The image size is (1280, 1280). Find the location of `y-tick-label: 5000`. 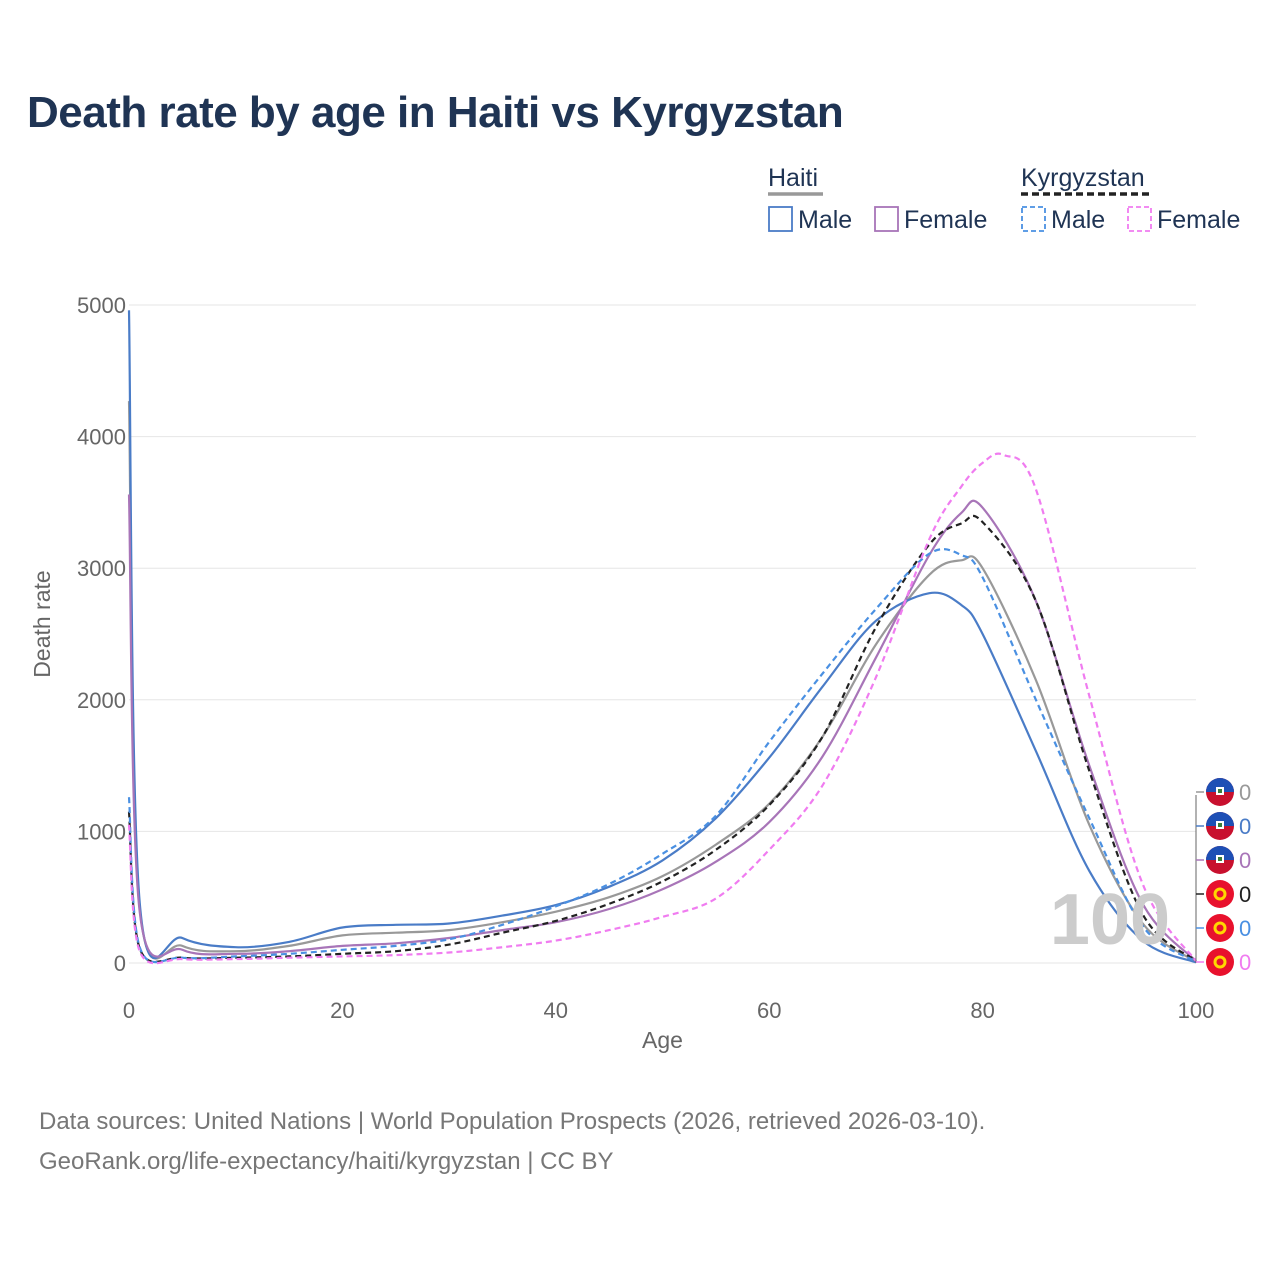

y-tick-label: 5000 is located at coordinates (101, 305).